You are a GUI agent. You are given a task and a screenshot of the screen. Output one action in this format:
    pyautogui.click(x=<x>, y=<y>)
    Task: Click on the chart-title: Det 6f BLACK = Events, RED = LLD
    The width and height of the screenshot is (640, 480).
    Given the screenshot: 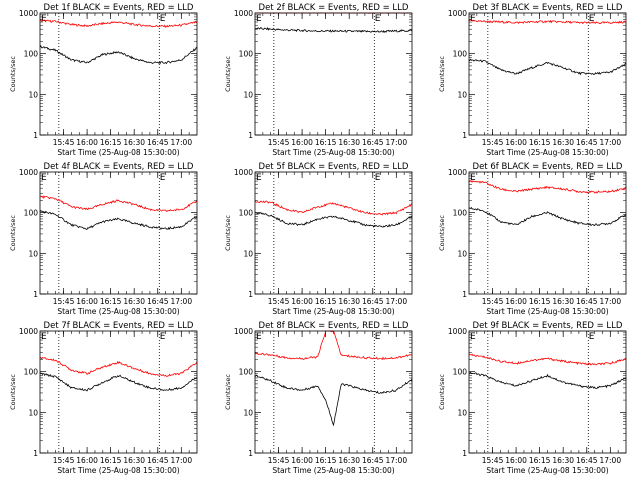 What is the action you would take?
    pyautogui.click(x=548, y=167)
    